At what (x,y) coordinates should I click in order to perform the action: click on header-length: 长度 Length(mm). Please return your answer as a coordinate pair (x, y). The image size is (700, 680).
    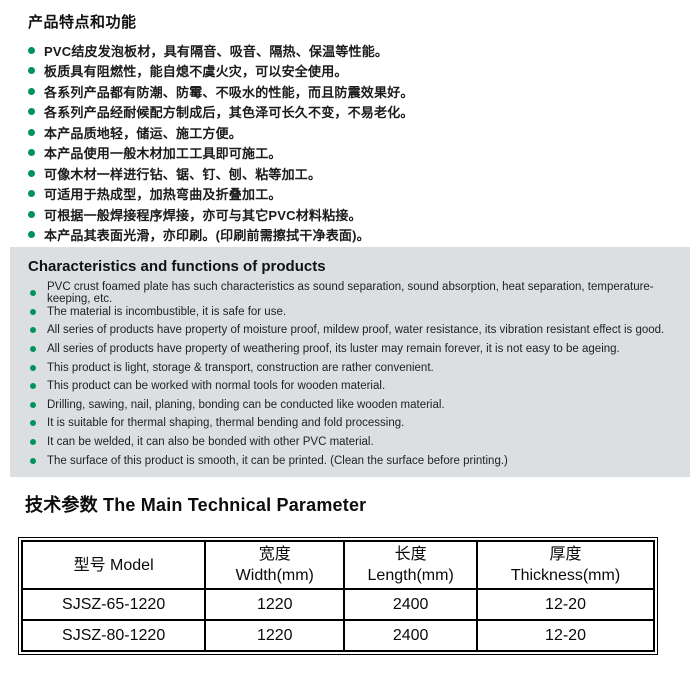
    Looking at the image, I should click on (411, 565).